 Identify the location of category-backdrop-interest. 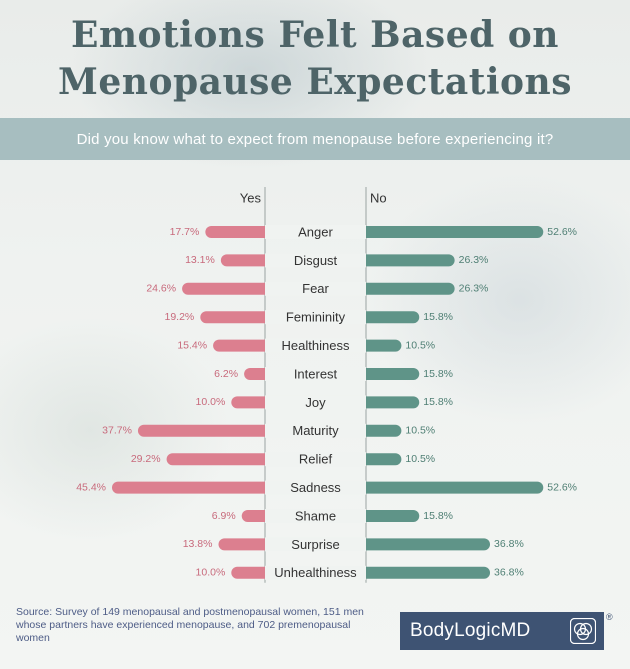
(315, 374).